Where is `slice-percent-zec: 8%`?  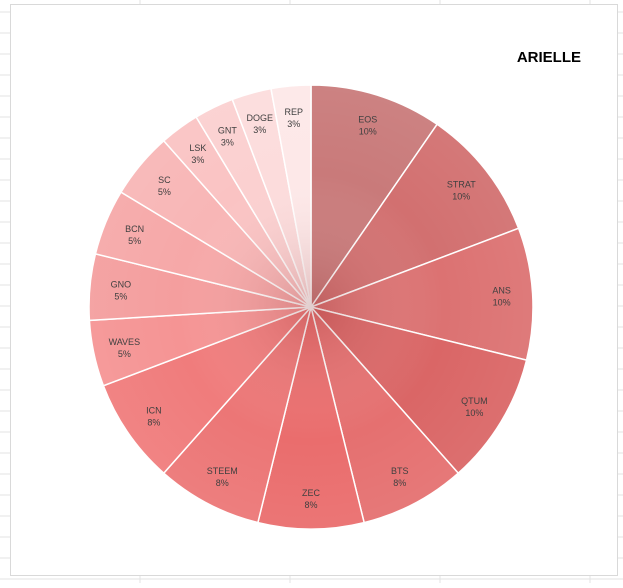
slice-percent-zec: 8% is located at coordinates (310, 505).